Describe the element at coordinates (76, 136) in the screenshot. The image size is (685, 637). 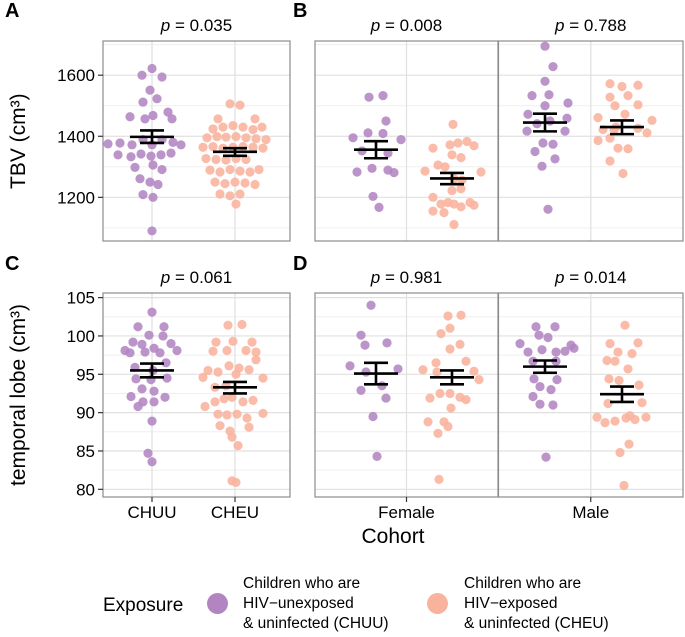
I see `y-tick-label: 1400` at that location.